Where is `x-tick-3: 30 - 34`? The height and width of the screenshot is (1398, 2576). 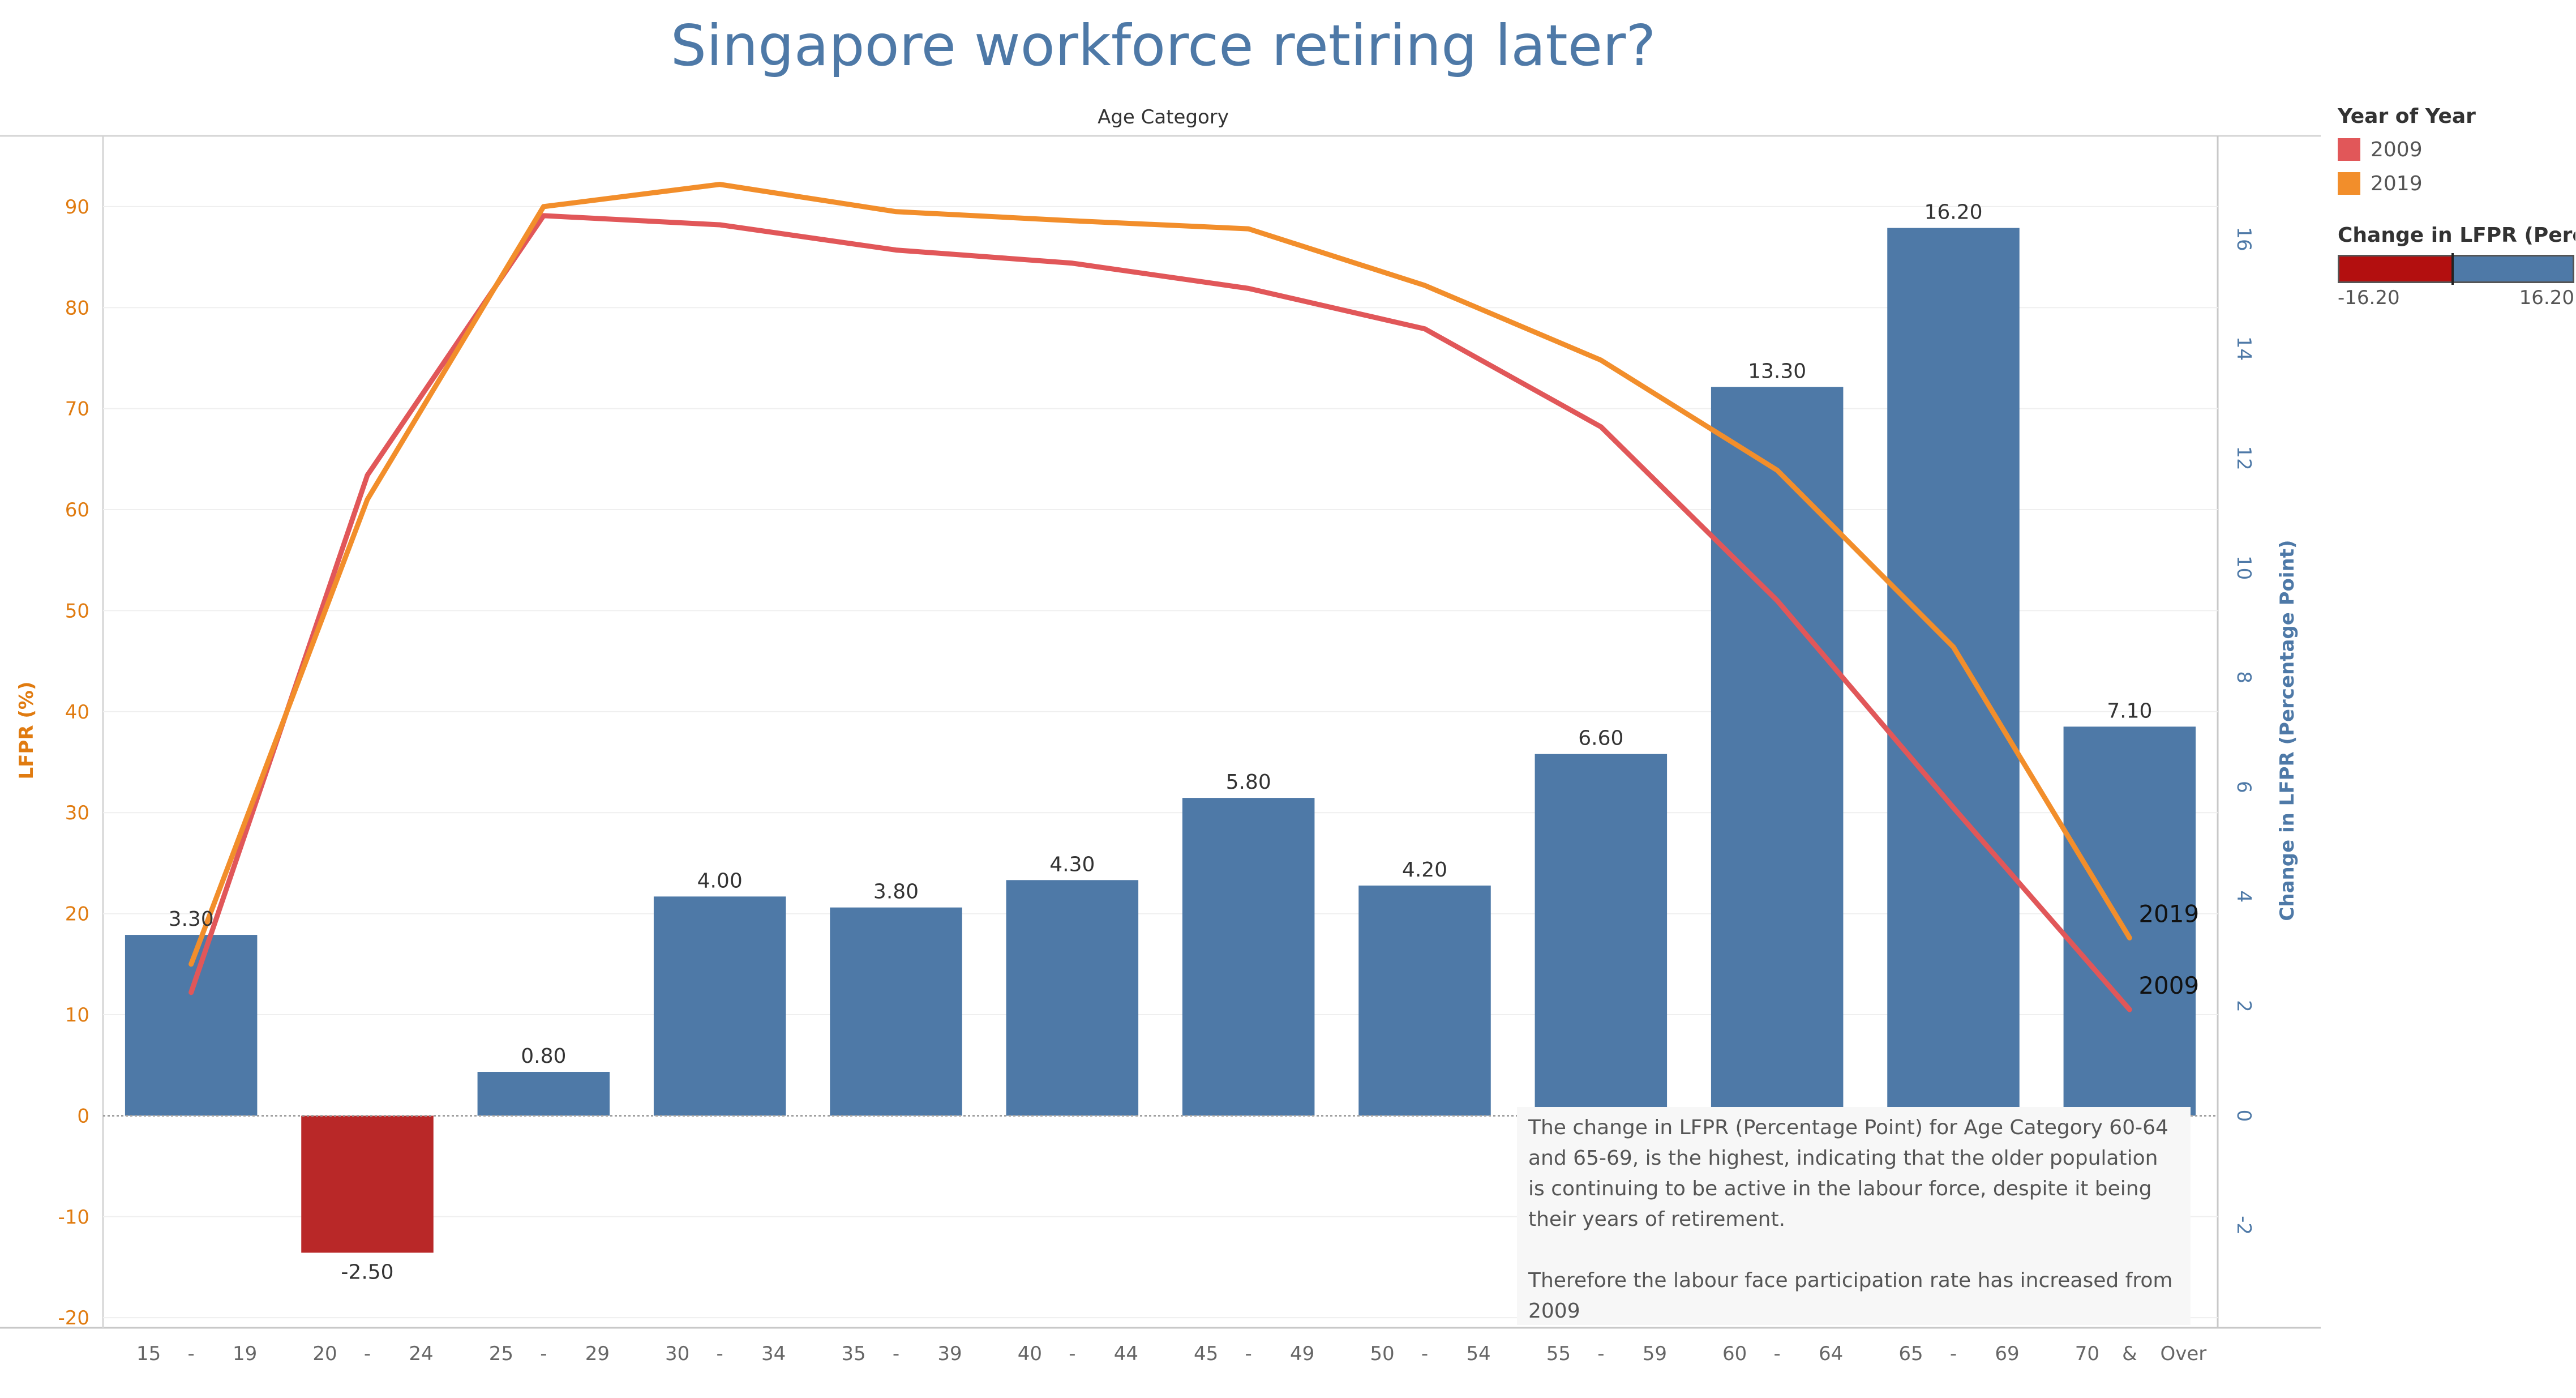
x-tick-3: 30 - 34 is located at coordinates (725, 1354).